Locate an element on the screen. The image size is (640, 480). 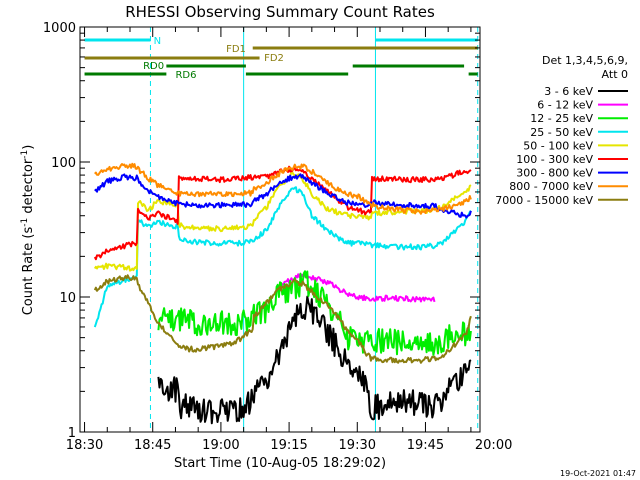
flag-label-0: N is located at coordinates (157, 41).